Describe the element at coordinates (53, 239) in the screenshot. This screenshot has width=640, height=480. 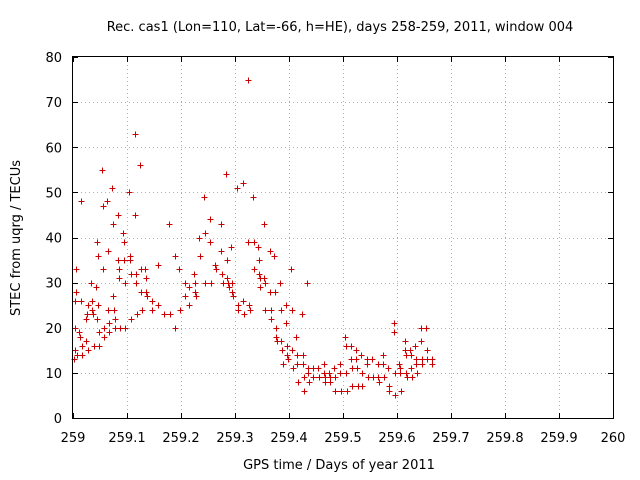
I see `y-tick-label: 40` at that location.